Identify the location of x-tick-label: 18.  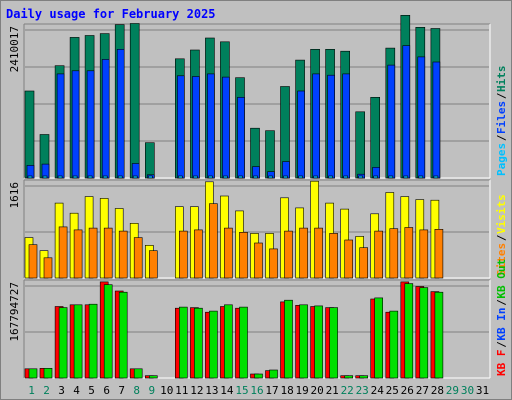
(286, 390).